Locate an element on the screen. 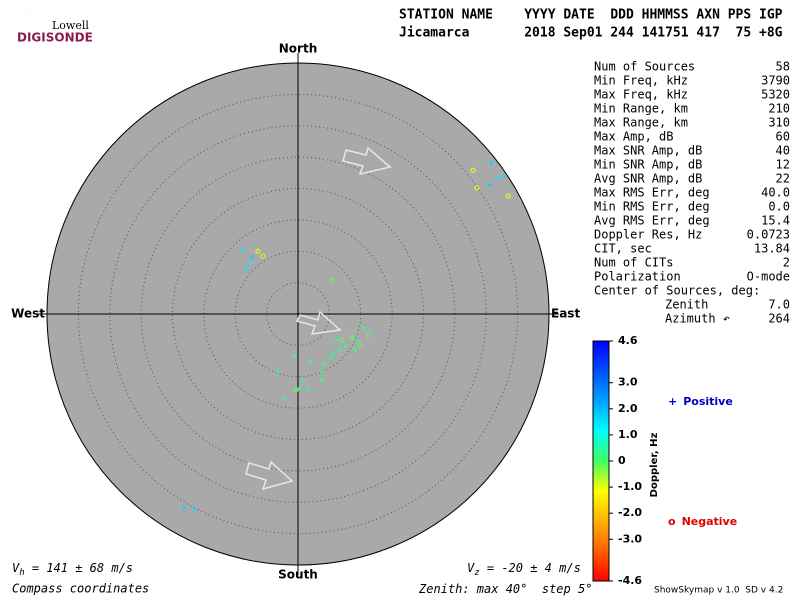  stat-label: Azimuth ↶ is located at coordinates (697, 319).